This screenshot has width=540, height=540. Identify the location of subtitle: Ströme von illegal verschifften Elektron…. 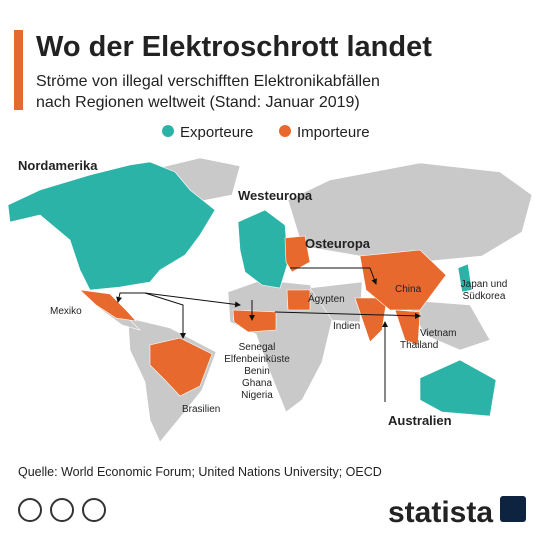
(208, 81).